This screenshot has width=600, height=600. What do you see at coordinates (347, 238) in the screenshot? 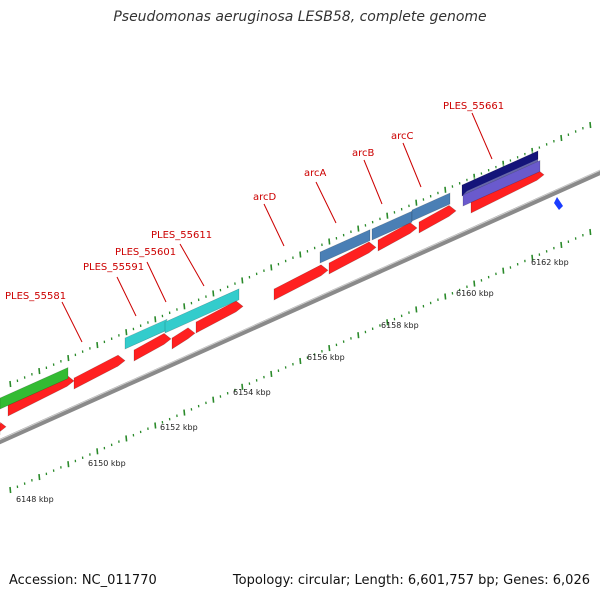
I see `gene-steel-1-highlight` at bounding box center [347, 238].